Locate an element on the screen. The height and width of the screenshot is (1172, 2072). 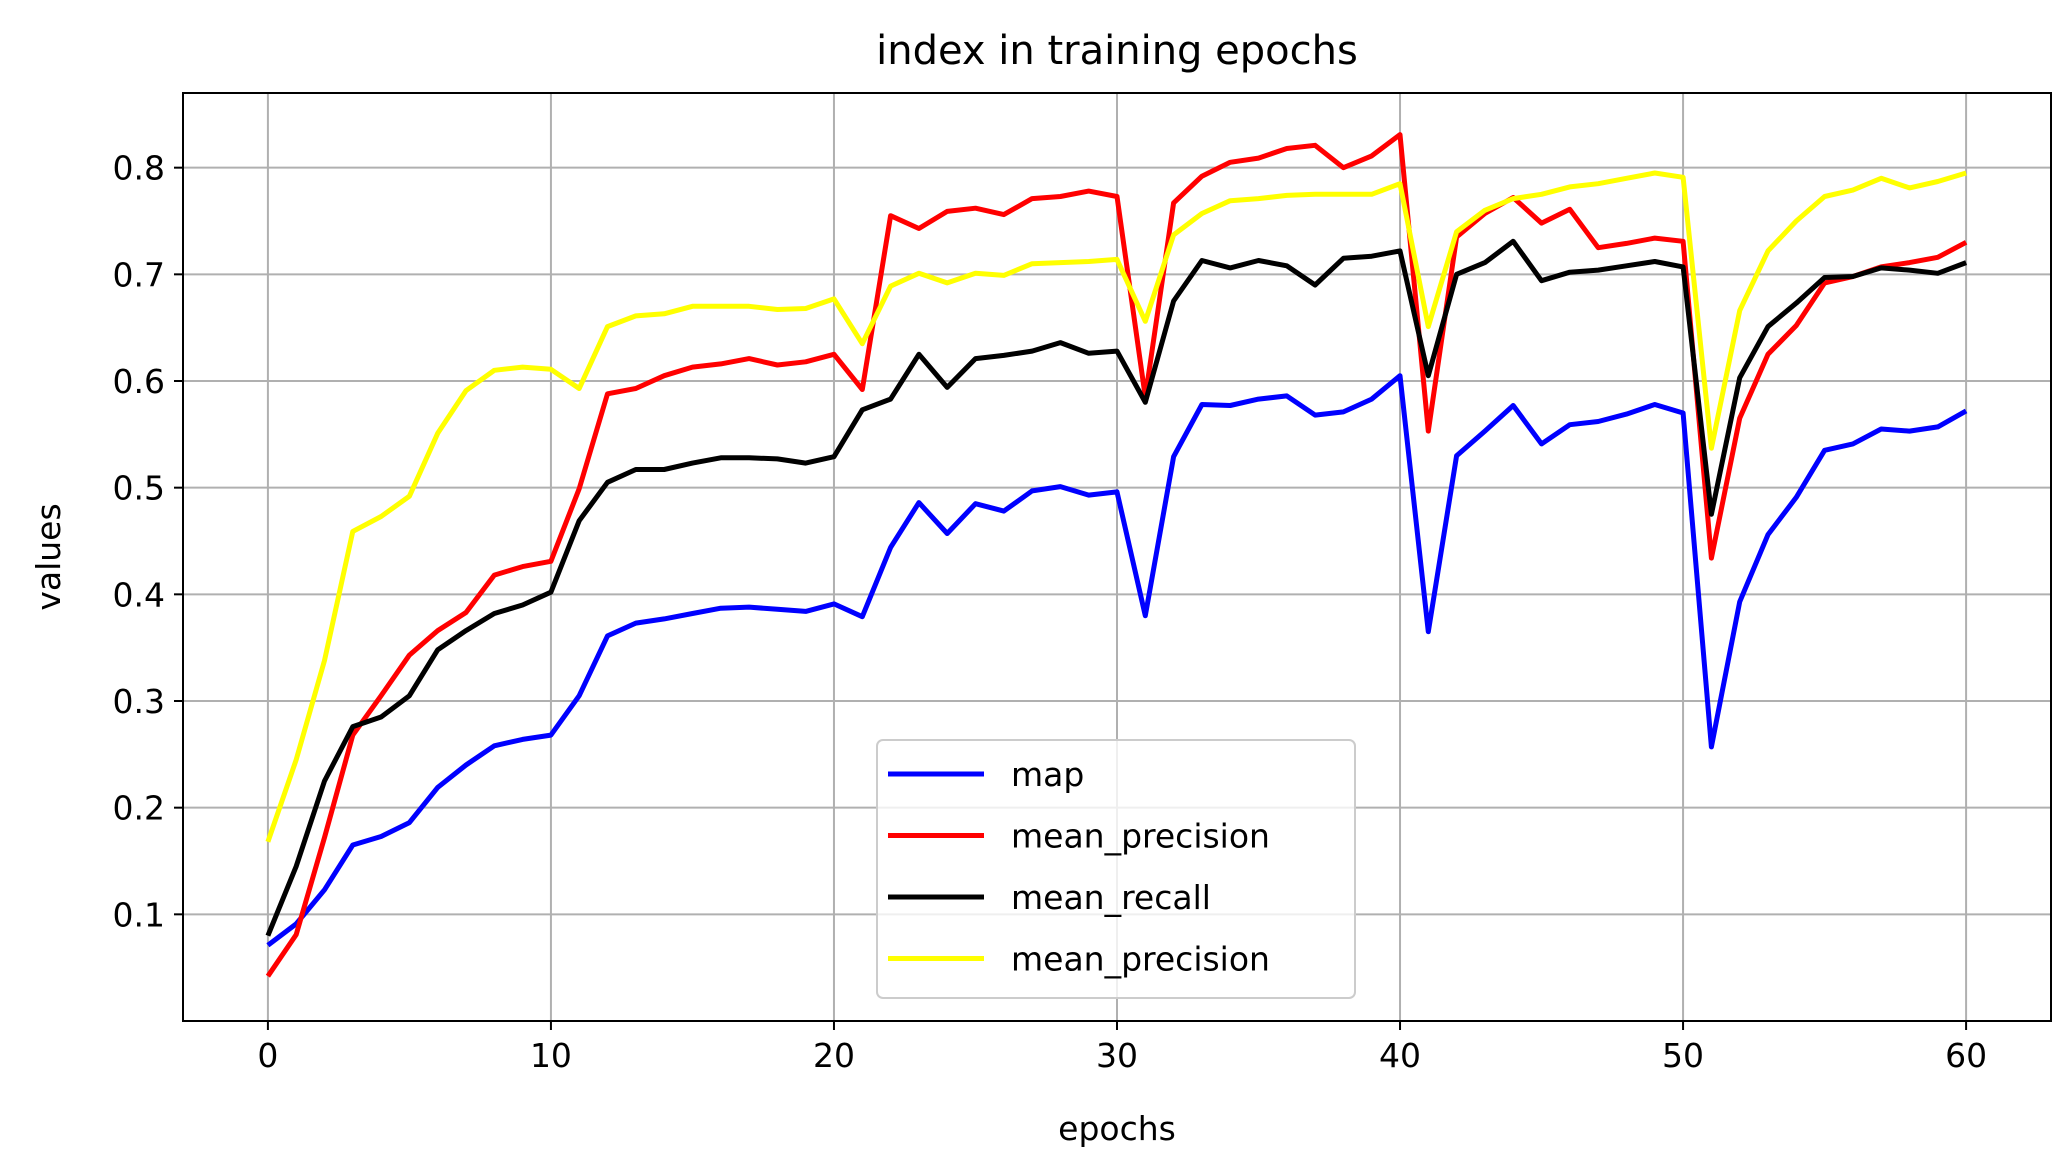
legend-label: mean_recall is located at coordinates (1111, 897).